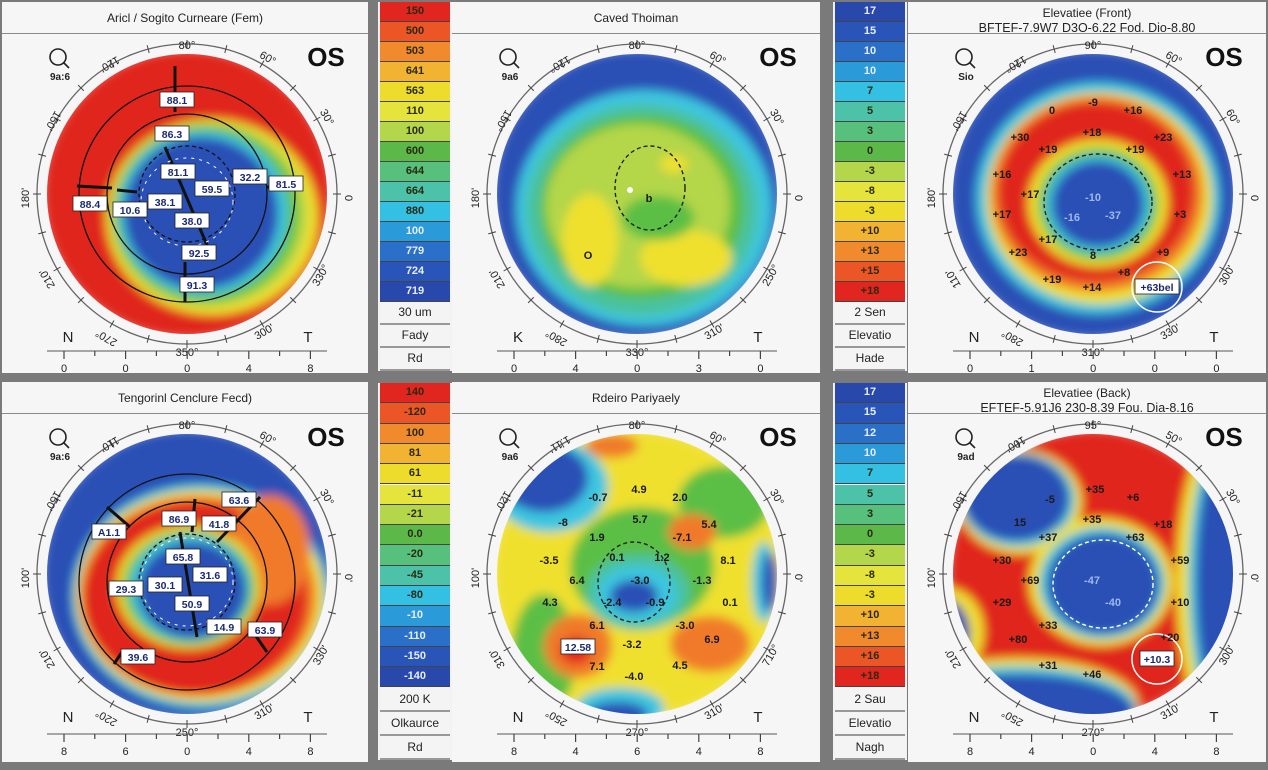 This screenshot has width=1268, height=770. Describe the element at coordinates (655, 603) in the screenshot. I see `map-value-label: -0.9` at that location.